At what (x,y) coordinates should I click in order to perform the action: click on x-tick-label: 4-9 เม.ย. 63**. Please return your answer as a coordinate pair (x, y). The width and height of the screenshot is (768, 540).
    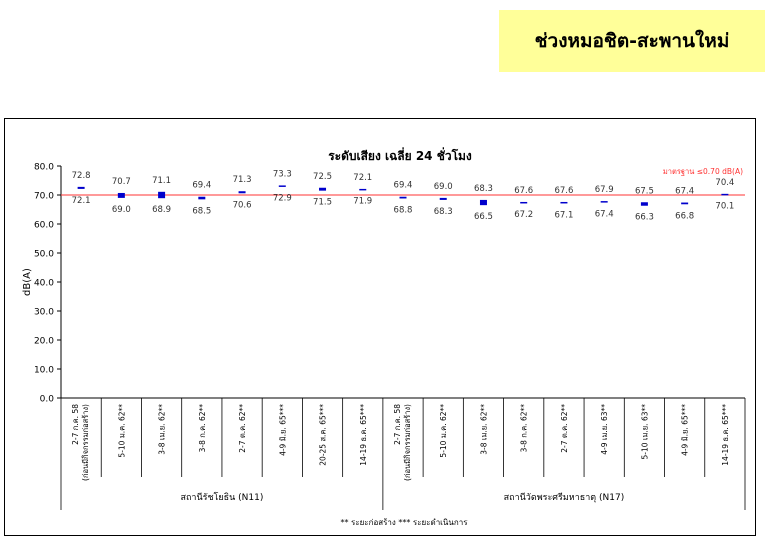
    Looking at the image, I should click on (604, 429).